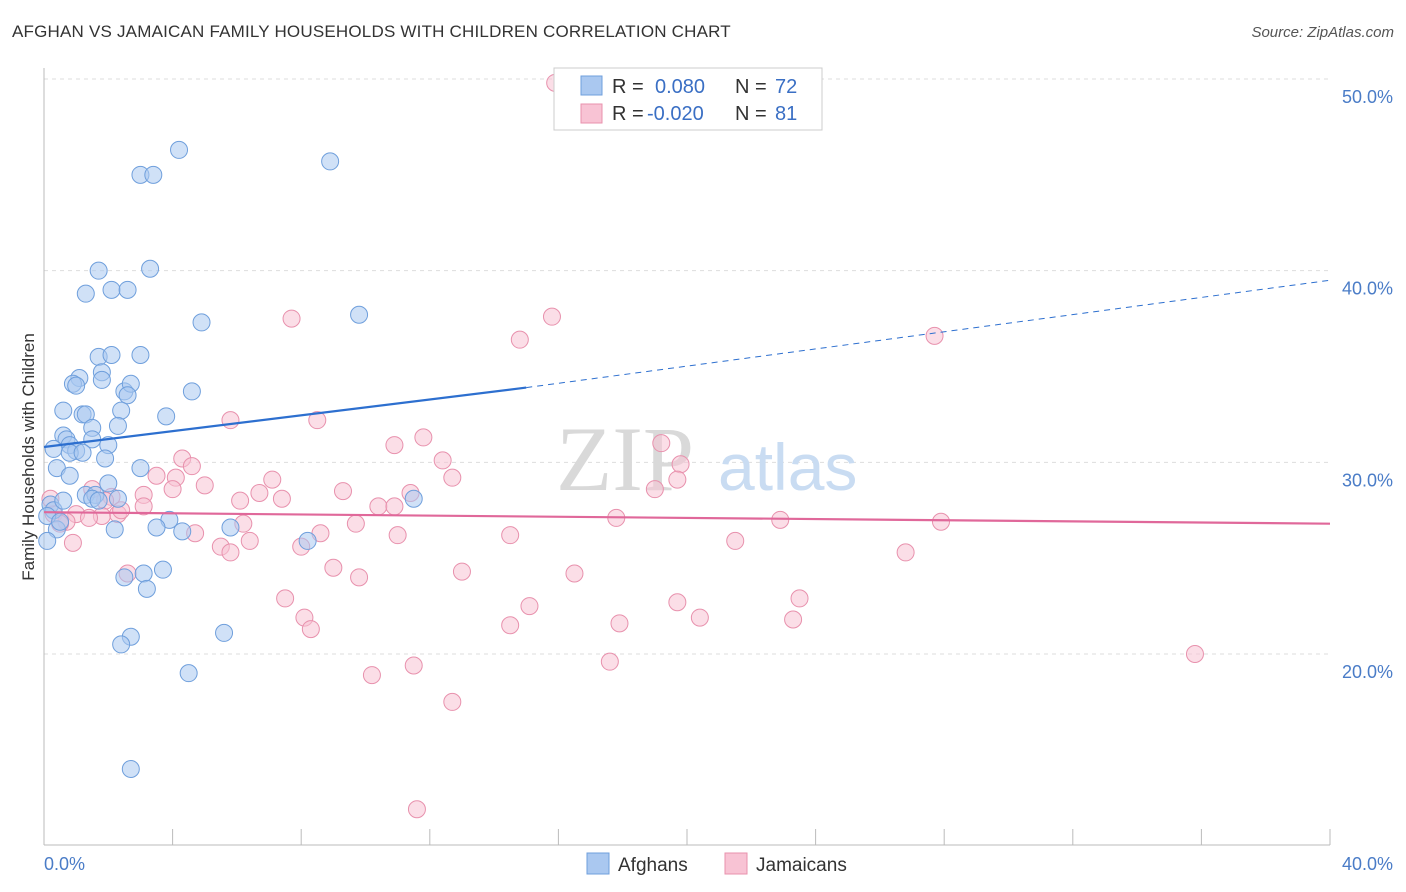  What do you see at coordinates (285, 417) in the screenshot?
I see `afghan-trend-line` at bounding box center [285, 417].